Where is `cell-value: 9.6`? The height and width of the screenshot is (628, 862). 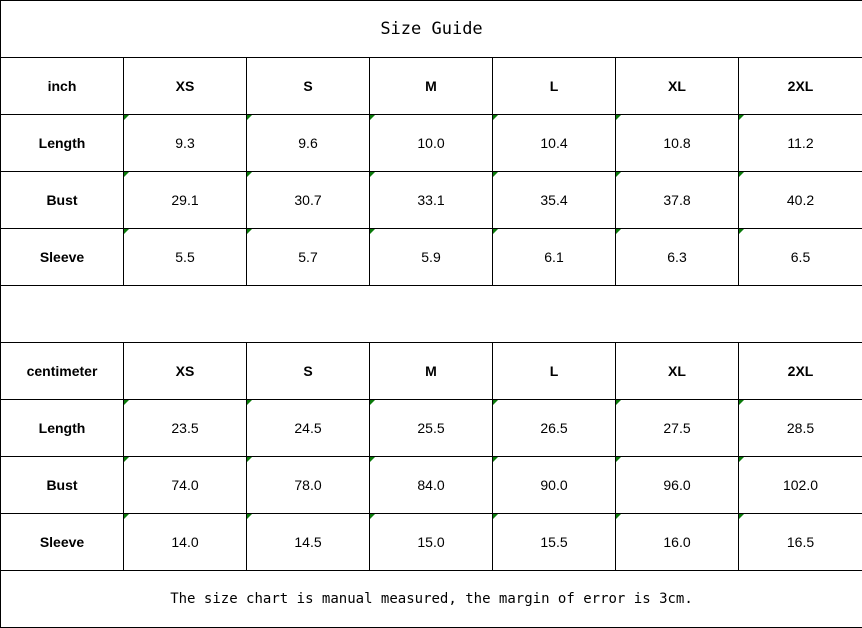
cell-value: 9.6 is located at coordinates (308, 143).